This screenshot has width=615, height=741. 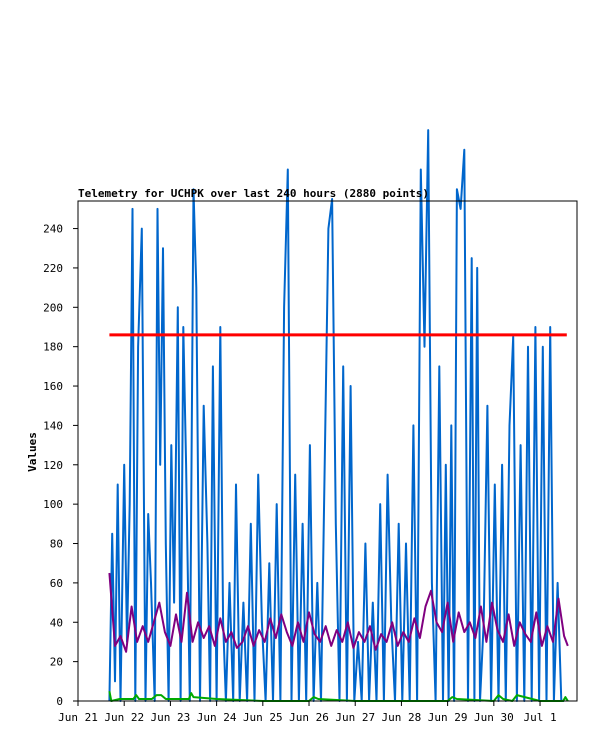 What do you see at coordinates (56, 622) in the screenshot?
I see `y-tick-label: 40` at bounding box center [56, 622].